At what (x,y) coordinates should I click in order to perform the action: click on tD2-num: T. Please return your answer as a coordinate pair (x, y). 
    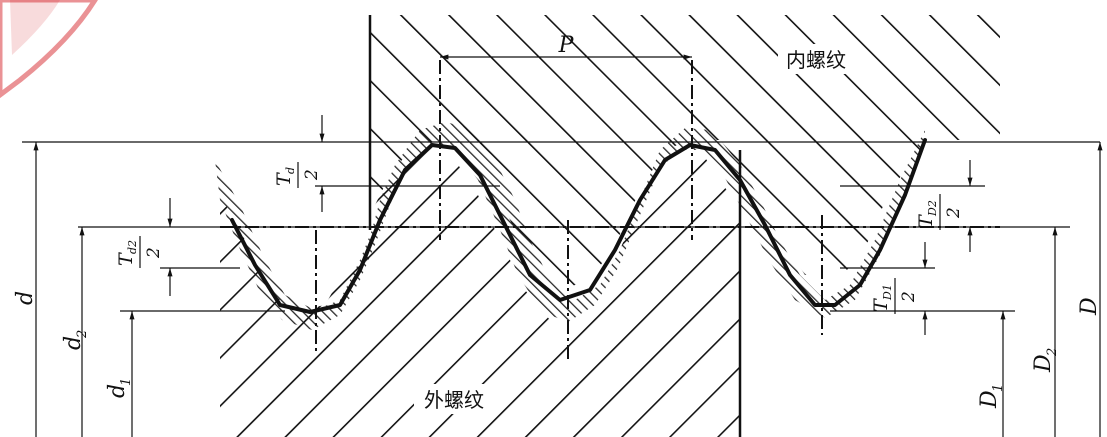
    Looking at the image, I should click on (926, 221).